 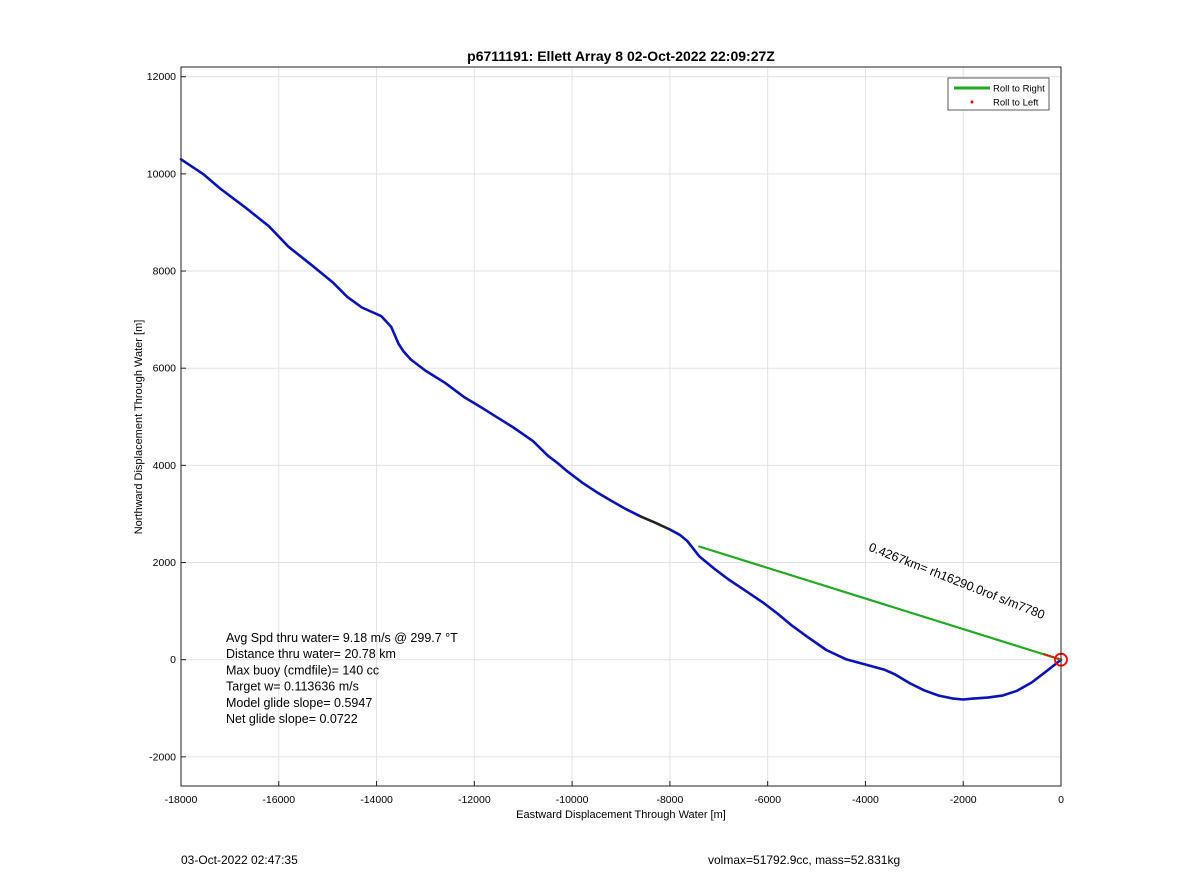 What do you see at coordinates (292, 687) in the screenshot?
I see `stats-line-3: Target w= 0.113636 m/s` at bounding box center [292, 687].